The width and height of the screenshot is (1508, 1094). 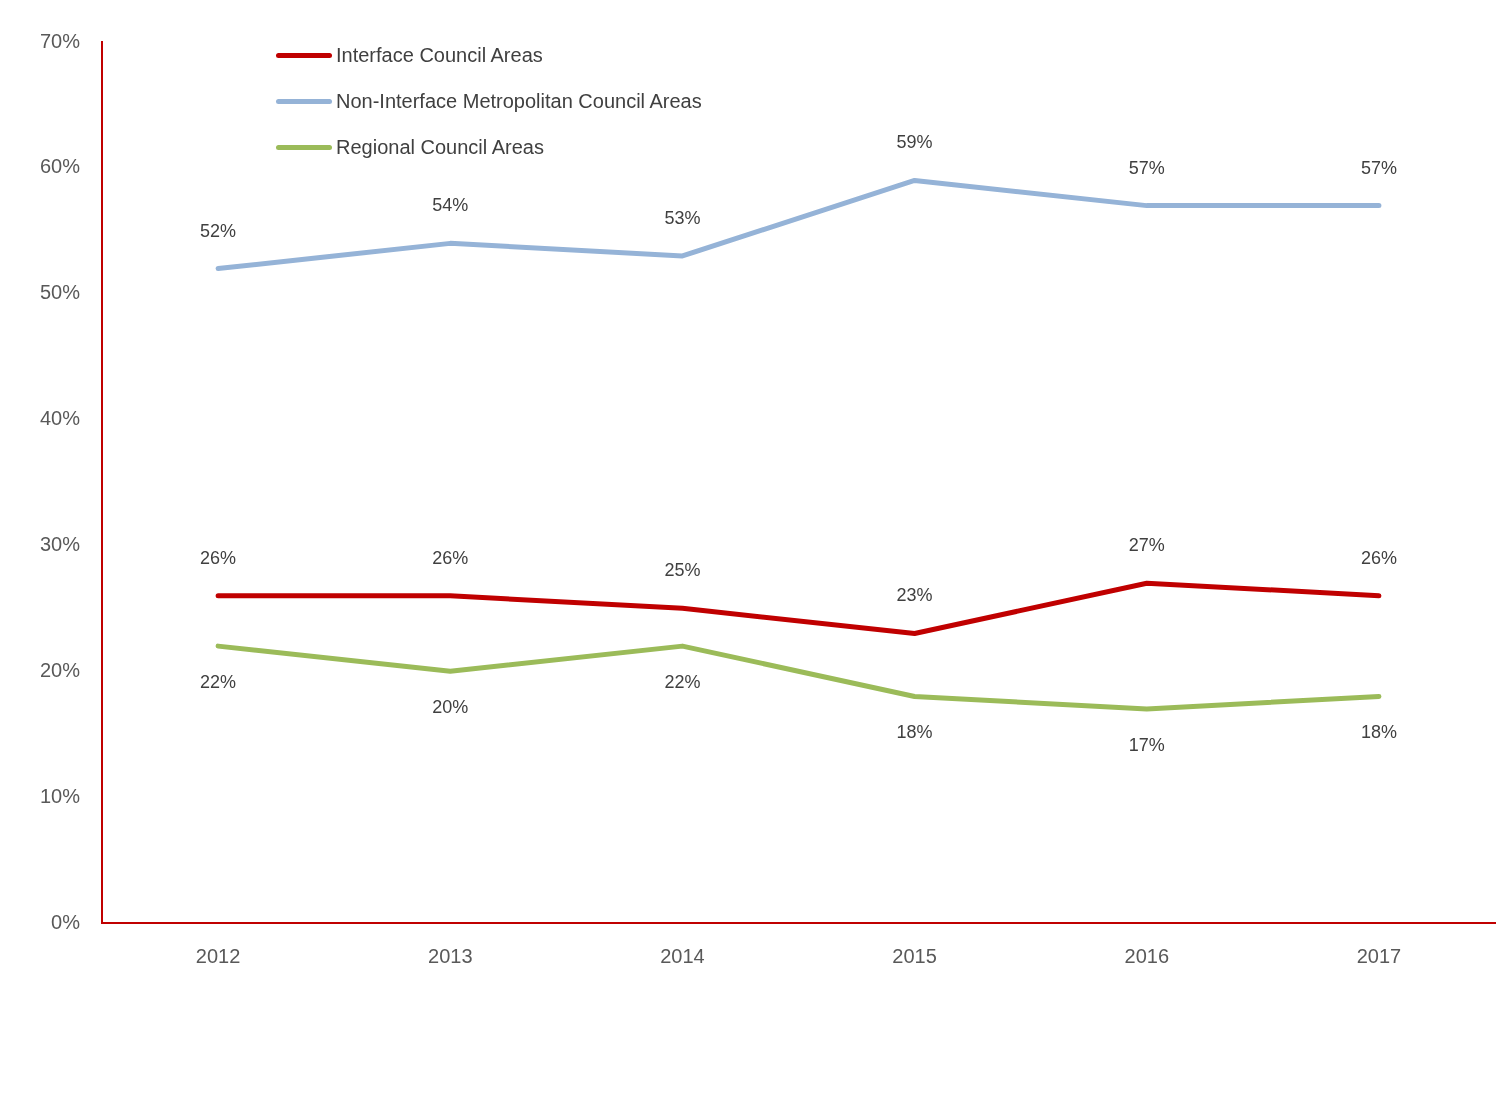 What do you see at coordinates (914, 955) in the screenshot?
I see `x-tick-label: 2015` at bounding box center [914, 955].